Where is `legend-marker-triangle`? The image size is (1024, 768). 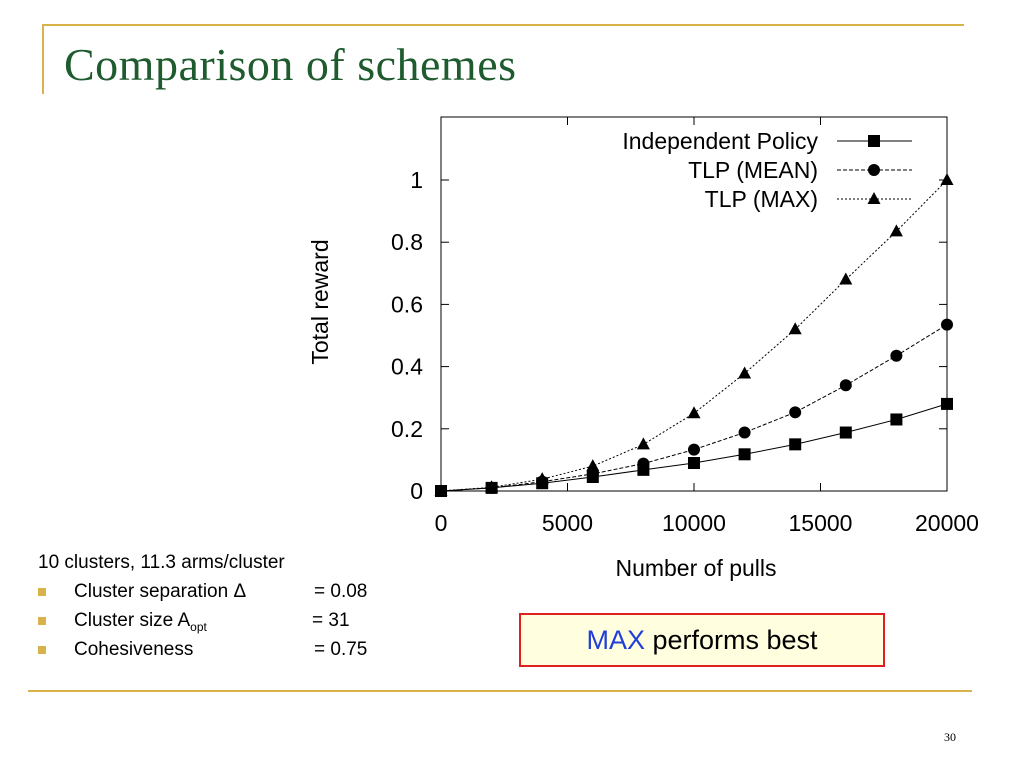 legend-marker-triangle is located at coordinates (874, 198).